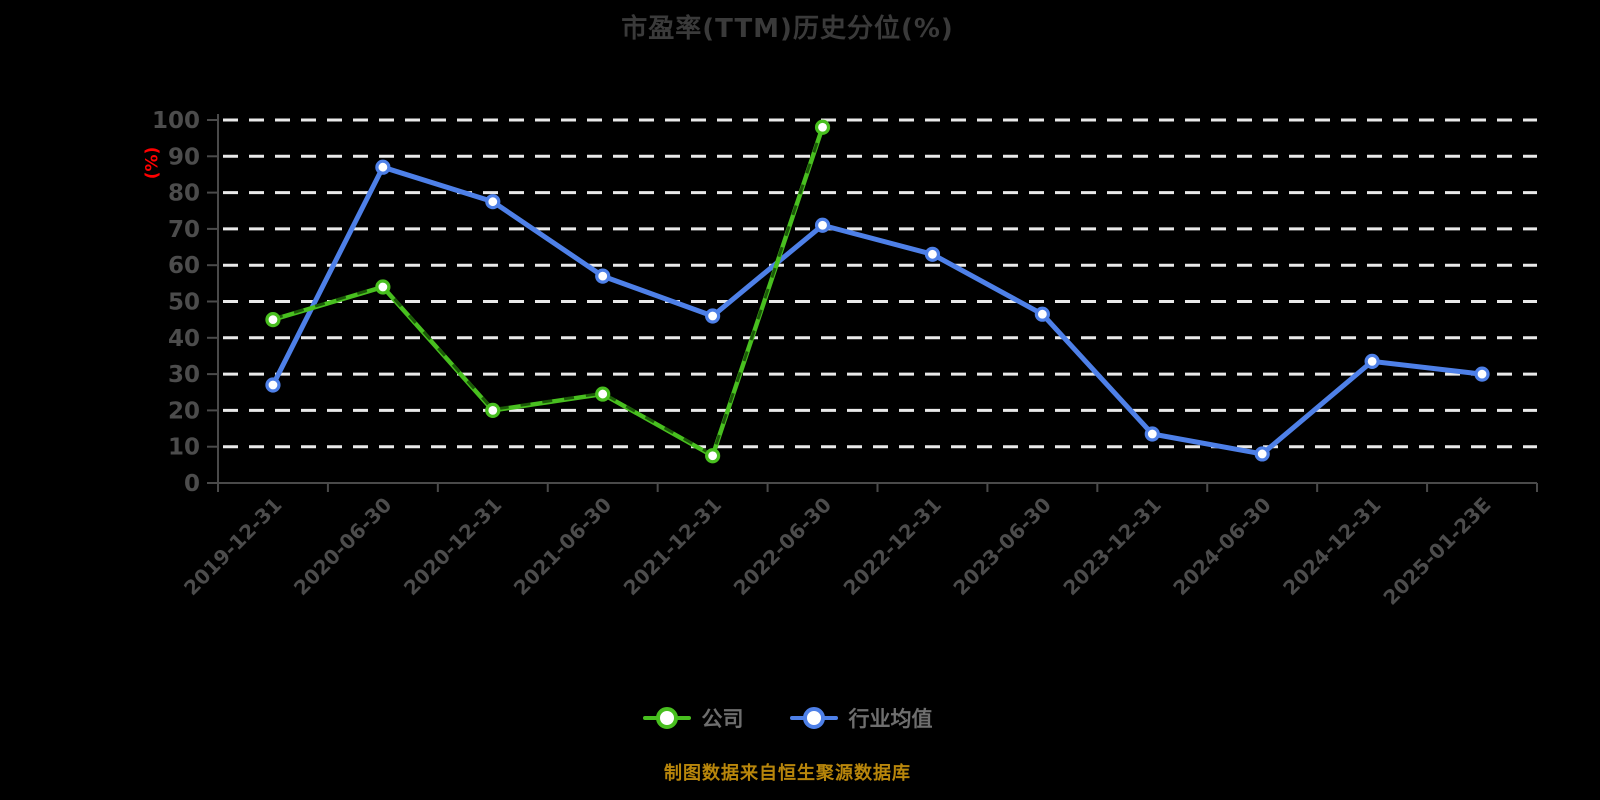  What do you see at coordinates (1436, 551) in the screenshot?
I see `x-tick-label: 2025-01-23E` at bounding box center [1436, 551].